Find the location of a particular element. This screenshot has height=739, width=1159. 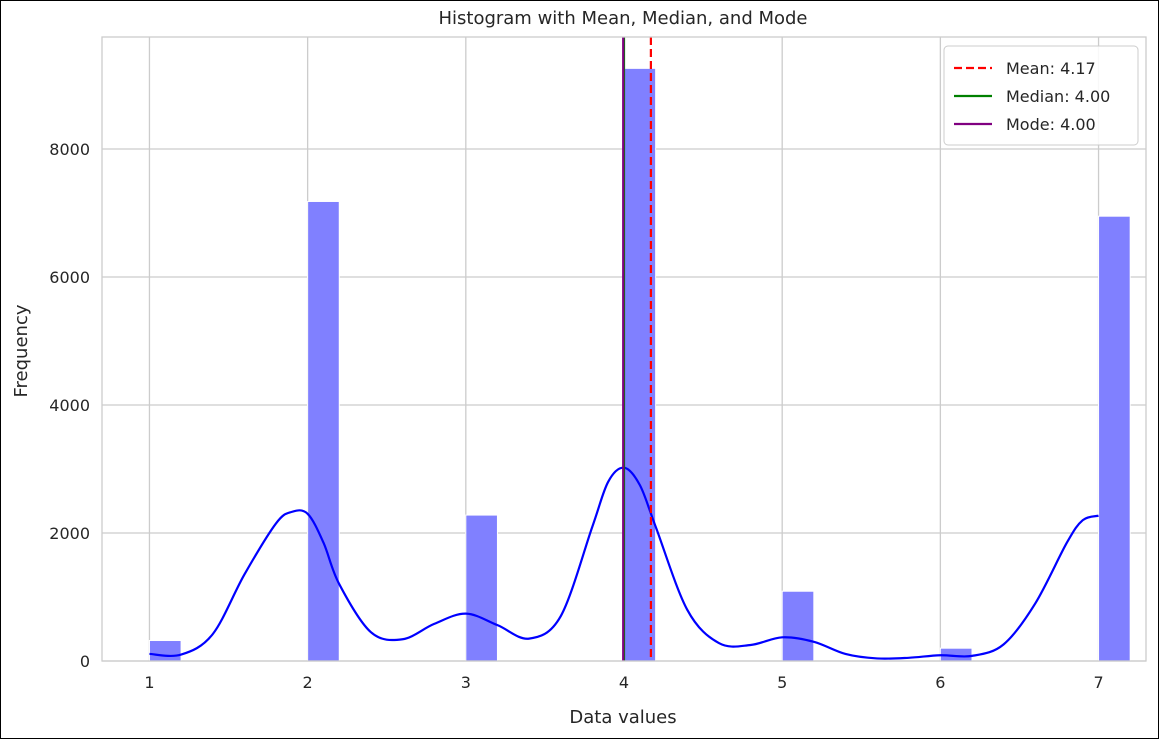

x-tick-label: 7 is located at coordinates (1098, 682).